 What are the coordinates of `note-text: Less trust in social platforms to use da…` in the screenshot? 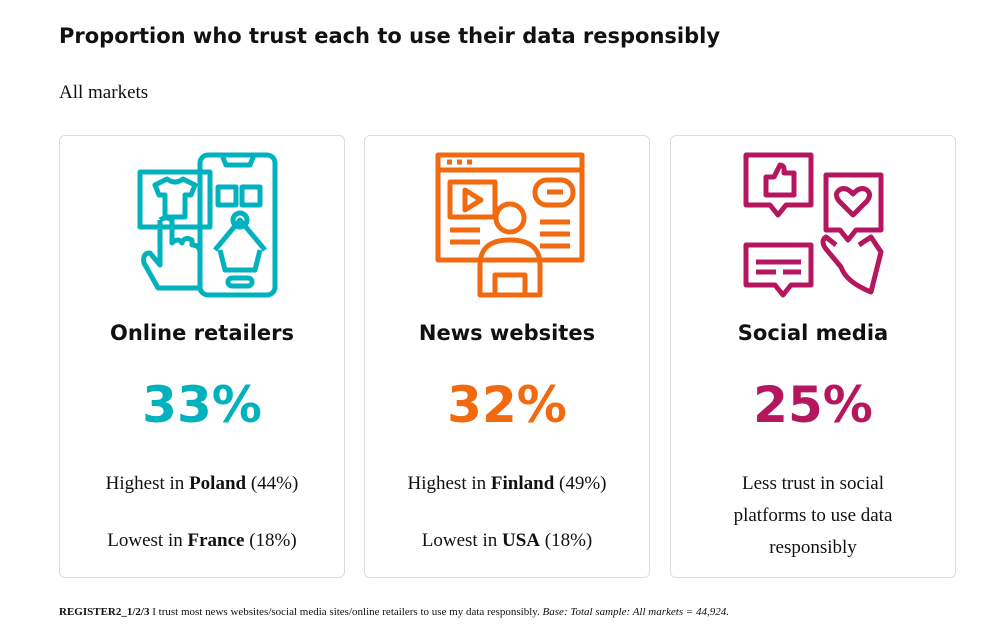 It's located at (813, 515).